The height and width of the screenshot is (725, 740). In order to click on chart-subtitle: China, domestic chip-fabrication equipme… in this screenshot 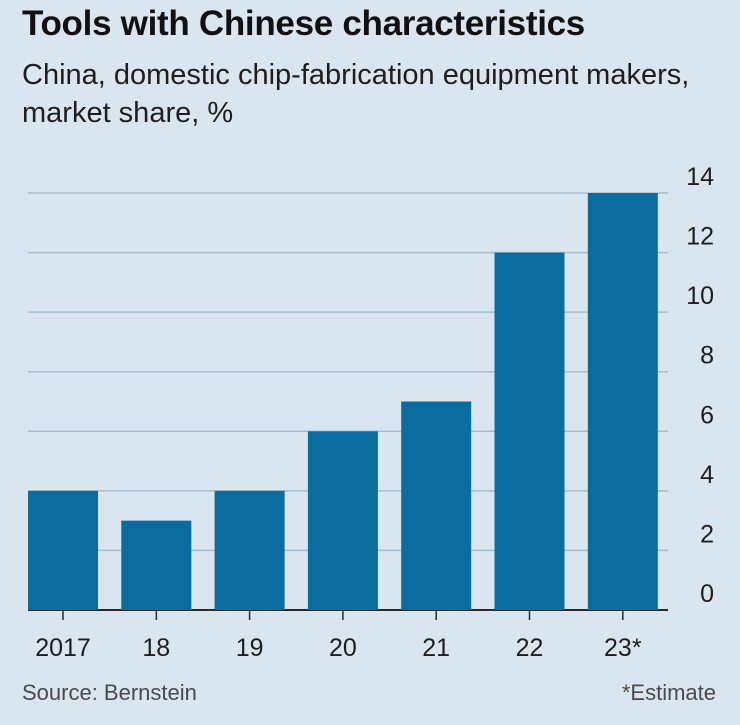, I will do `click(356, 94)`.